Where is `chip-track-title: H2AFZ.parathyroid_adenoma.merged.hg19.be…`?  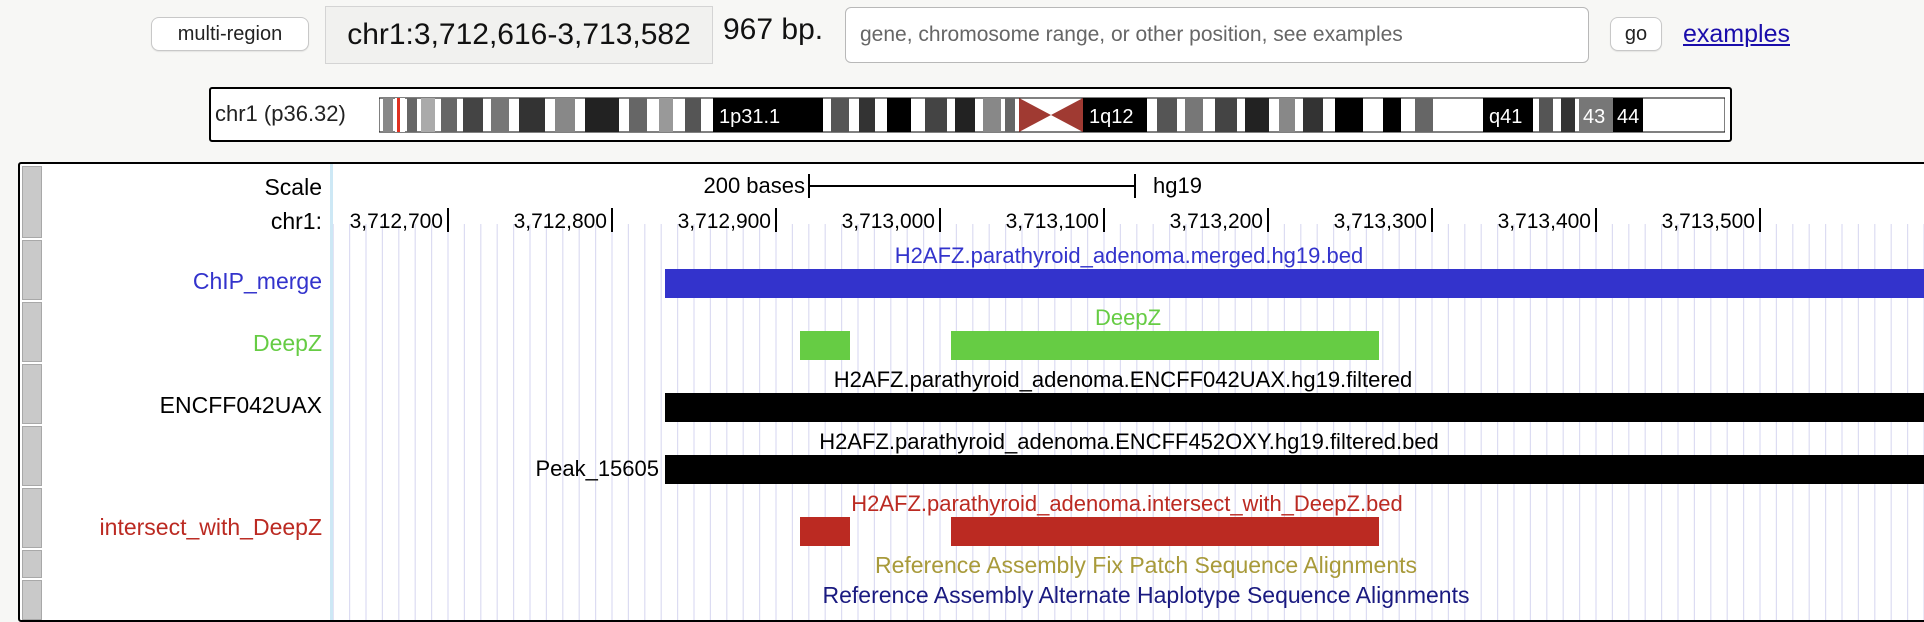 chip-track-title: H2AFZ.parathyroid_adenoma.merged.hg19.be… is located at coordinates (1129, 255).